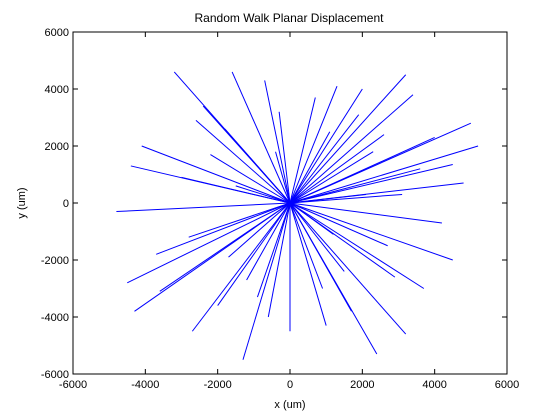  I want to click on x-tick-label: -2000, so click(218, 385).